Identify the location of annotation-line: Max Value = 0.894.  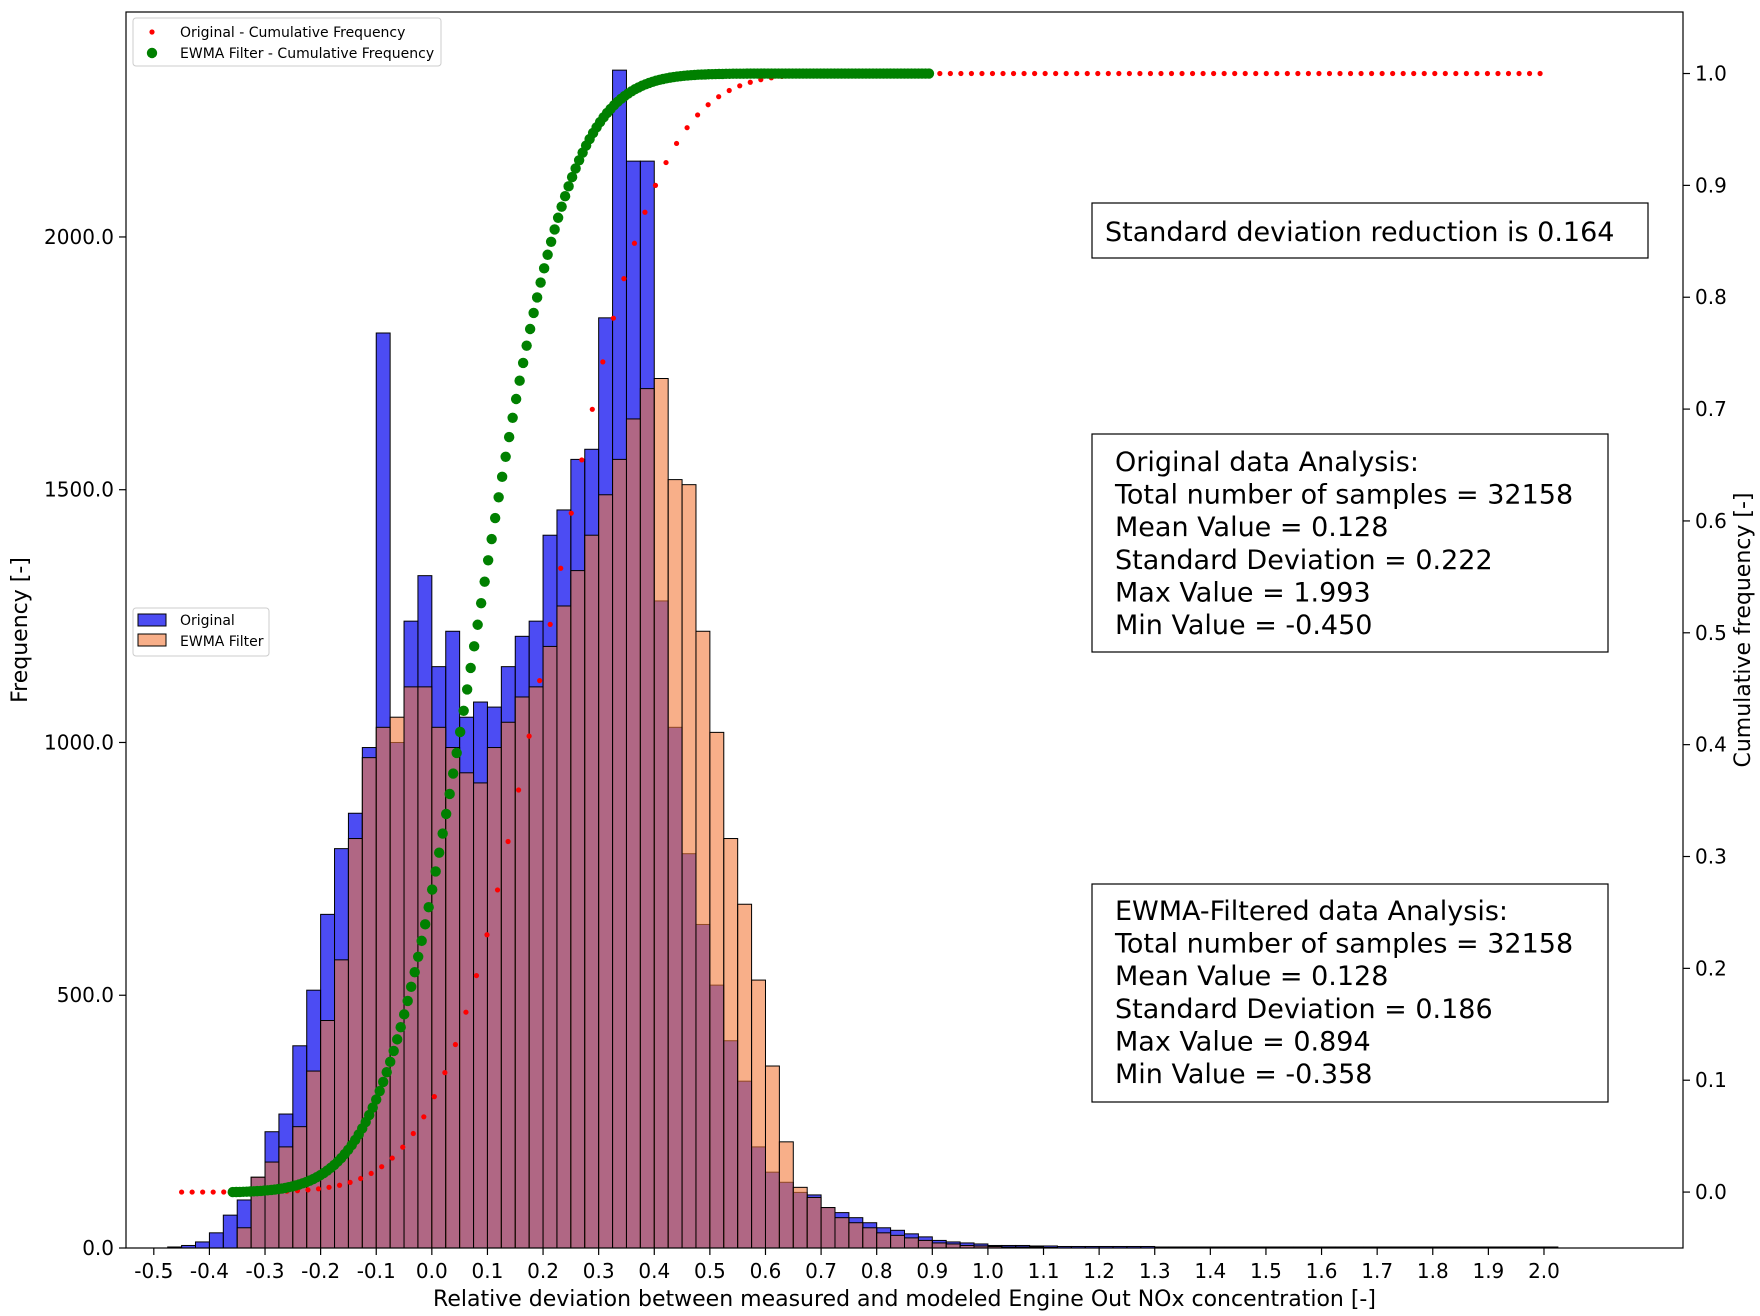
(1243, 1041).